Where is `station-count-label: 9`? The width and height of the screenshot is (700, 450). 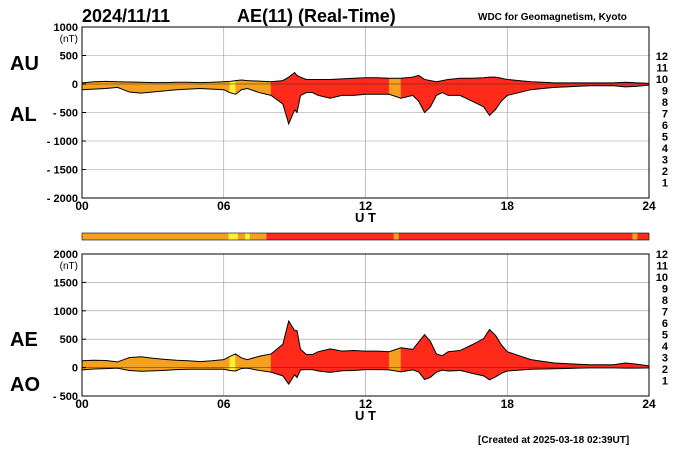 station-count-label: 9 is located at coordinates (665, 92).